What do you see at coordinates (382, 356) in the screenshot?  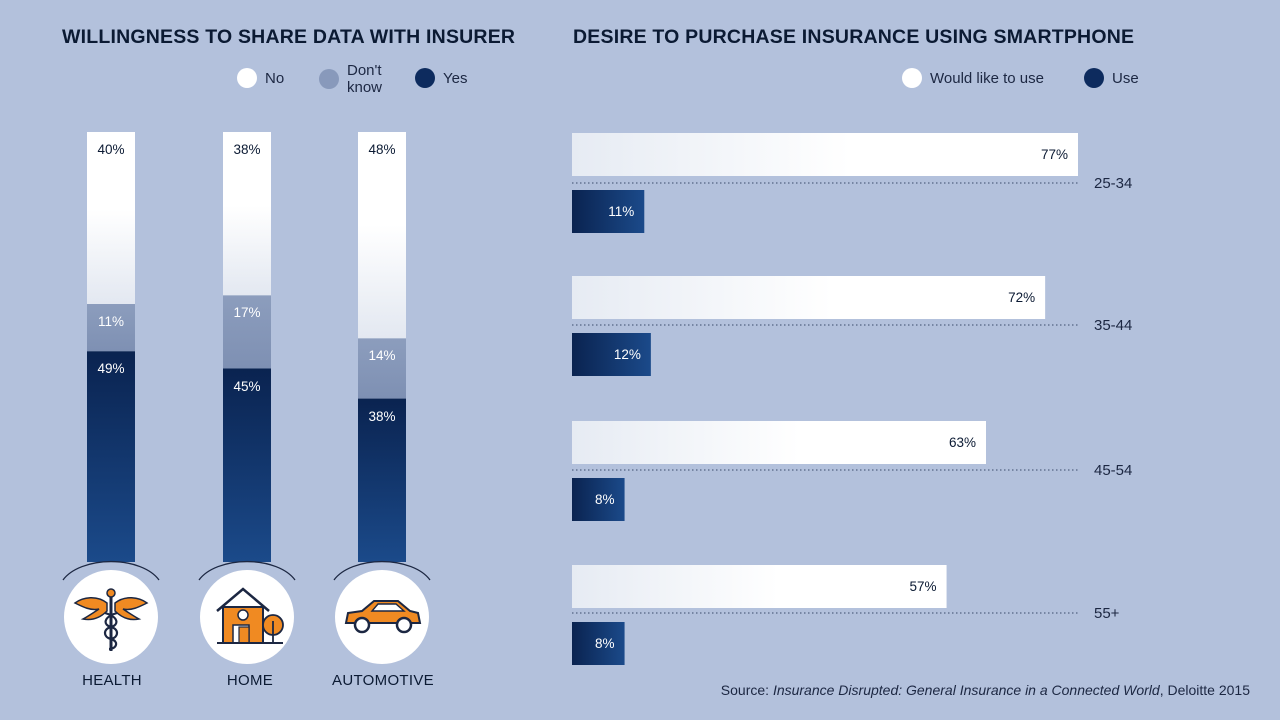 I see `bar-value-label: 14%` at bounding box center [382, 356].